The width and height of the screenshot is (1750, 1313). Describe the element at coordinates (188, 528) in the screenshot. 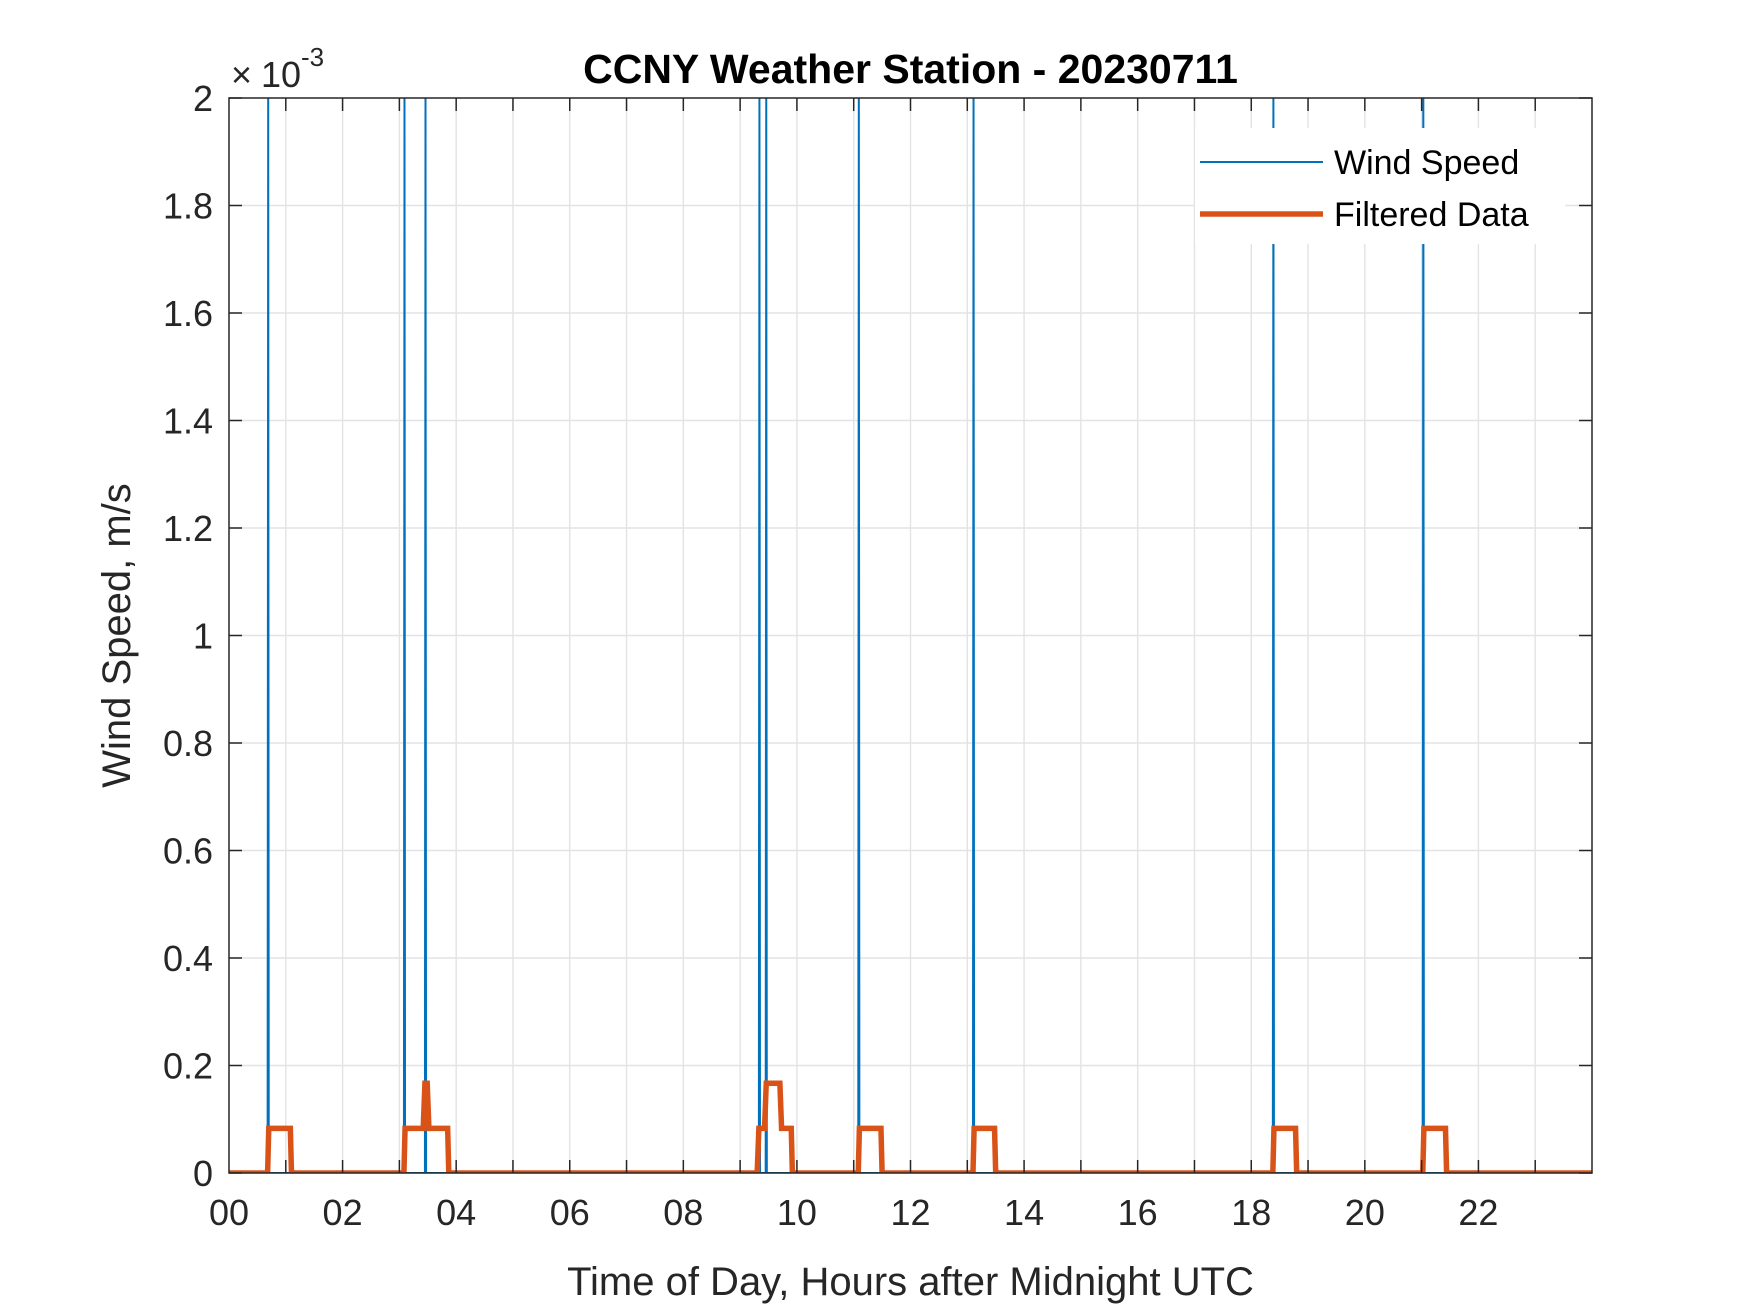

I see `y-tick-label: 1.2` at that location.